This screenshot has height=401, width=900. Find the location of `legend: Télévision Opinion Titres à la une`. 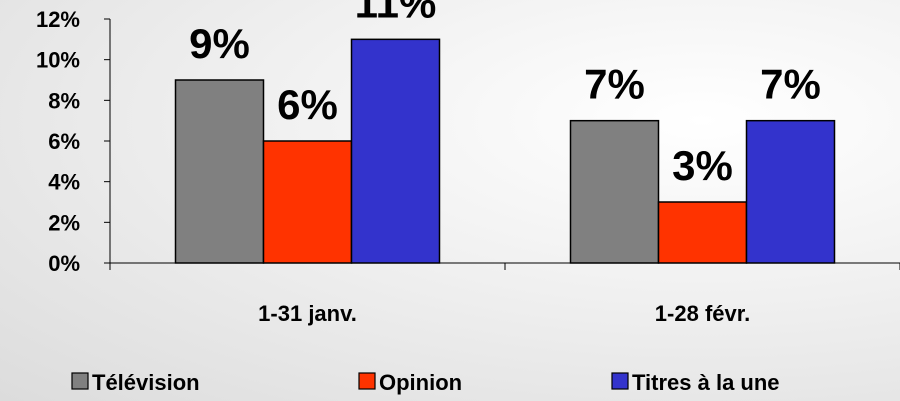

legend: Télévision Opinion Titres à la une is located at coordinates (425, 382).